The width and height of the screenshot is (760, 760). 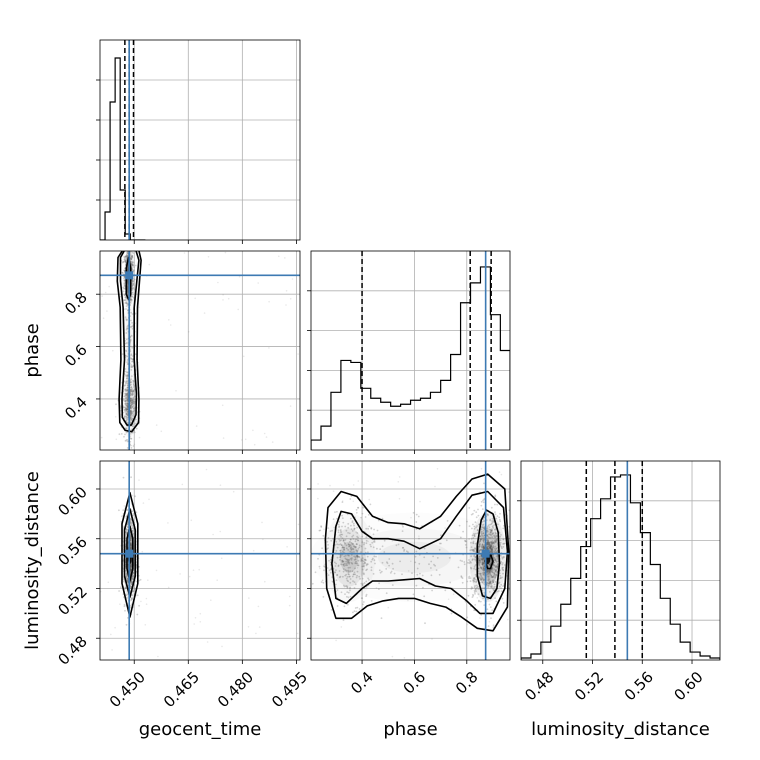 What do you see at coordinates (688, 686) in the screenshot?
I see `x-tick-label-luminosity_distance: 0.60` at bounding box center [688, 686].